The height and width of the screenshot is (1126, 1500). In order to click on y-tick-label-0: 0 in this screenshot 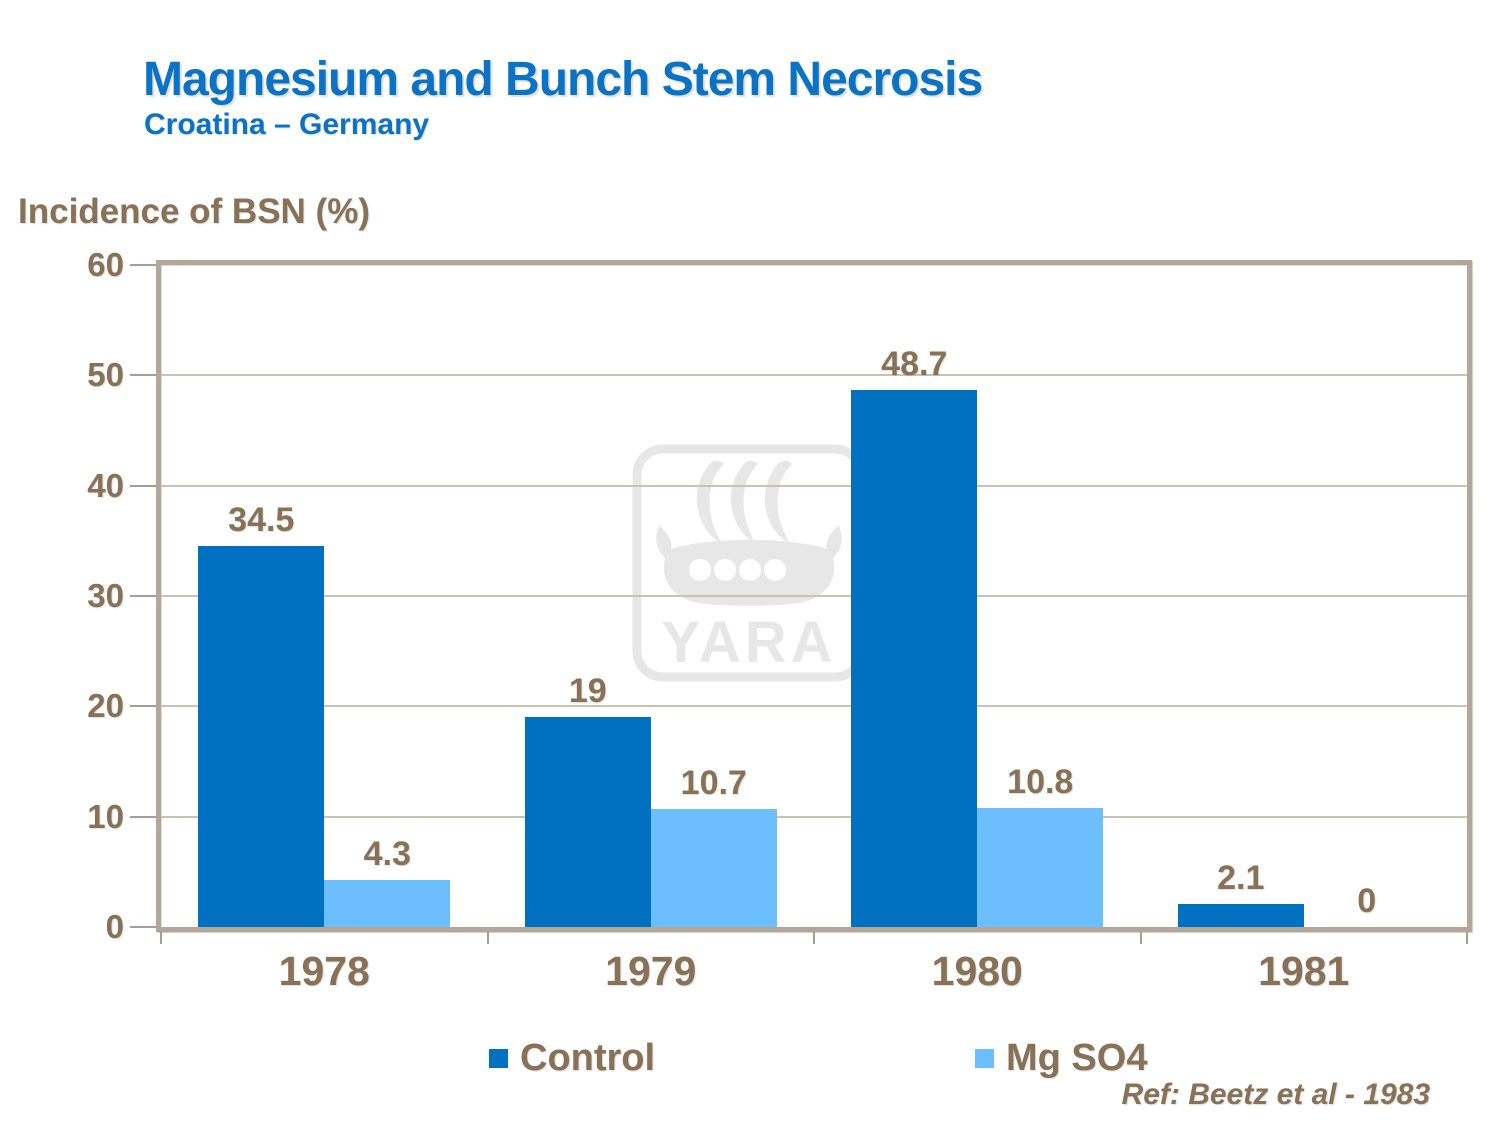, I will do `click(114, 926)`.